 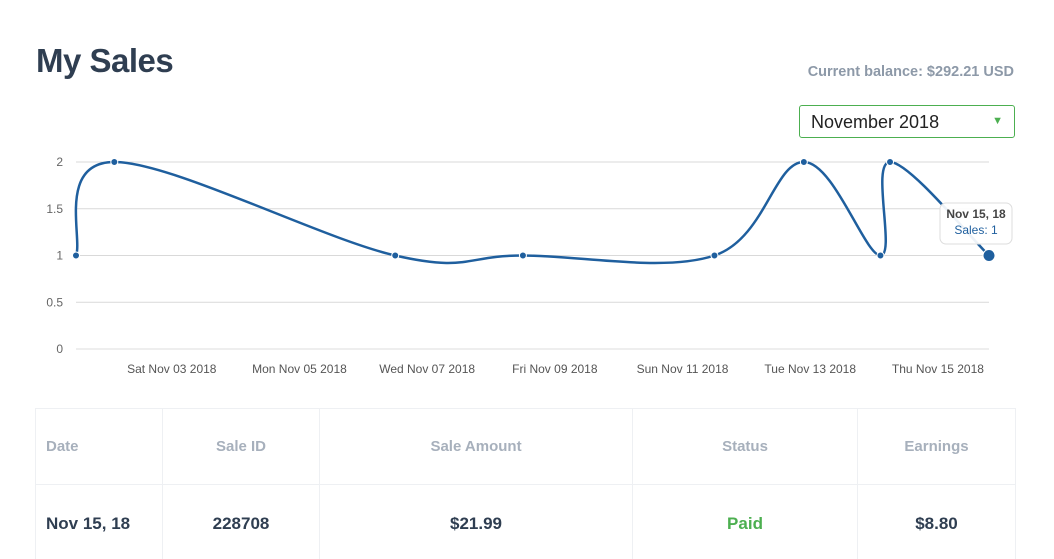 What do you see at coordinates (476, 446) in the screenshot?
I see `column-header-sale-amount: Sale Amount` at bounding box center [476, 446].